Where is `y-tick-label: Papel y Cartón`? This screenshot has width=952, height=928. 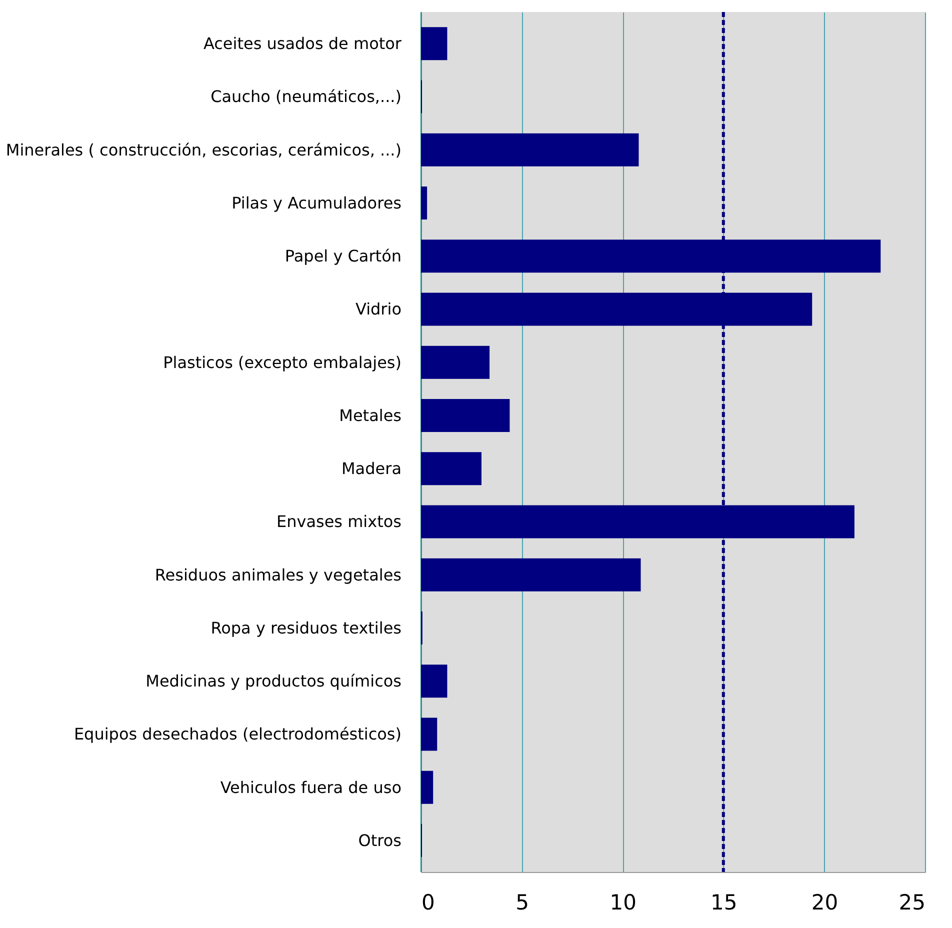 y-tick-label: Papel y Cartón is located at coordinates (343, 256).